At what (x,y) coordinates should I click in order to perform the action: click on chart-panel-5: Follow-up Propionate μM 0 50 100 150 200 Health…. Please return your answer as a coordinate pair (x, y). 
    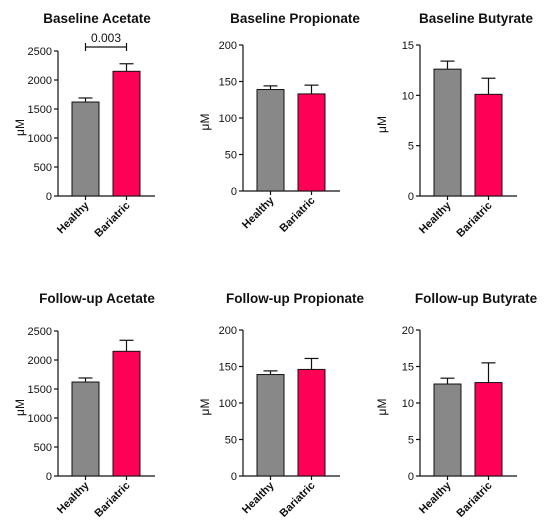
    Looking at the image, I should click on (281, 405).